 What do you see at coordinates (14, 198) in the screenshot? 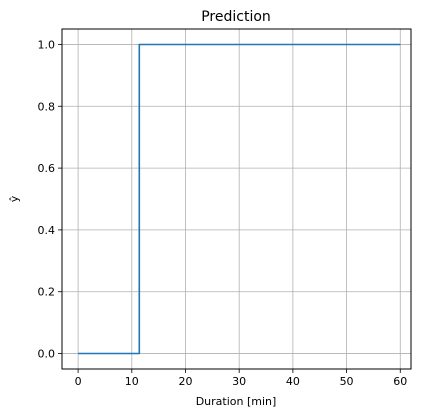
I see `y-axis-label: ŷ` at bounding box center [14, 198].